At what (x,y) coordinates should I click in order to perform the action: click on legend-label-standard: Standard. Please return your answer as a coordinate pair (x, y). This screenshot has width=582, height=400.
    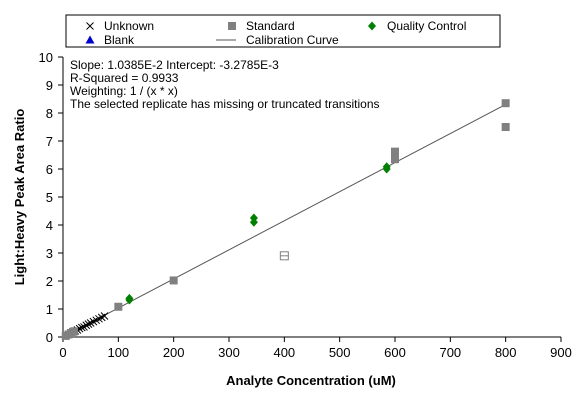
    Looking at the image, I should click on (270, 26).